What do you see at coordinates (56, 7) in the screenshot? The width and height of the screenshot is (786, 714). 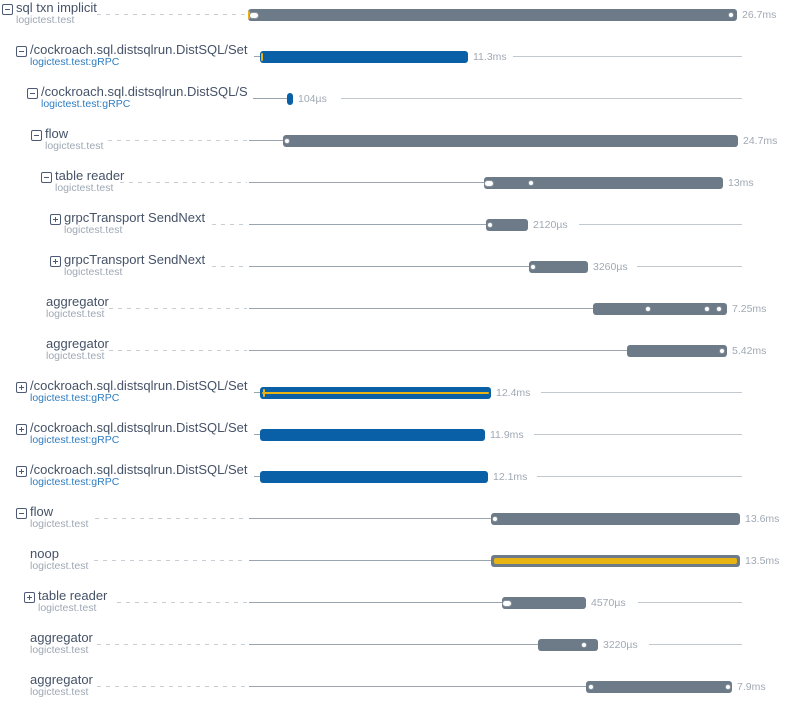 I see `span-title: sql txn implicit` at bounding box center [56, 7].